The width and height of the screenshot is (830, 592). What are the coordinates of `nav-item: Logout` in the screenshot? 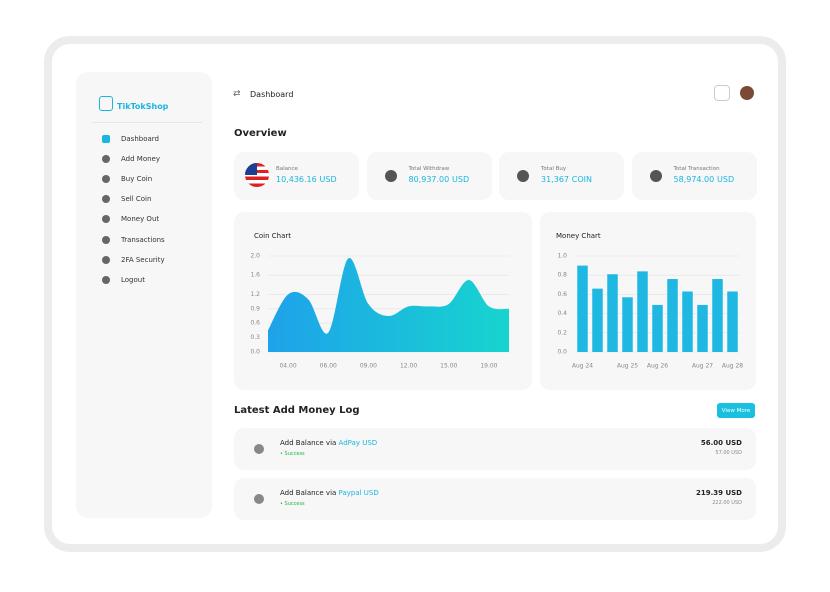 It's located at (123, 279).